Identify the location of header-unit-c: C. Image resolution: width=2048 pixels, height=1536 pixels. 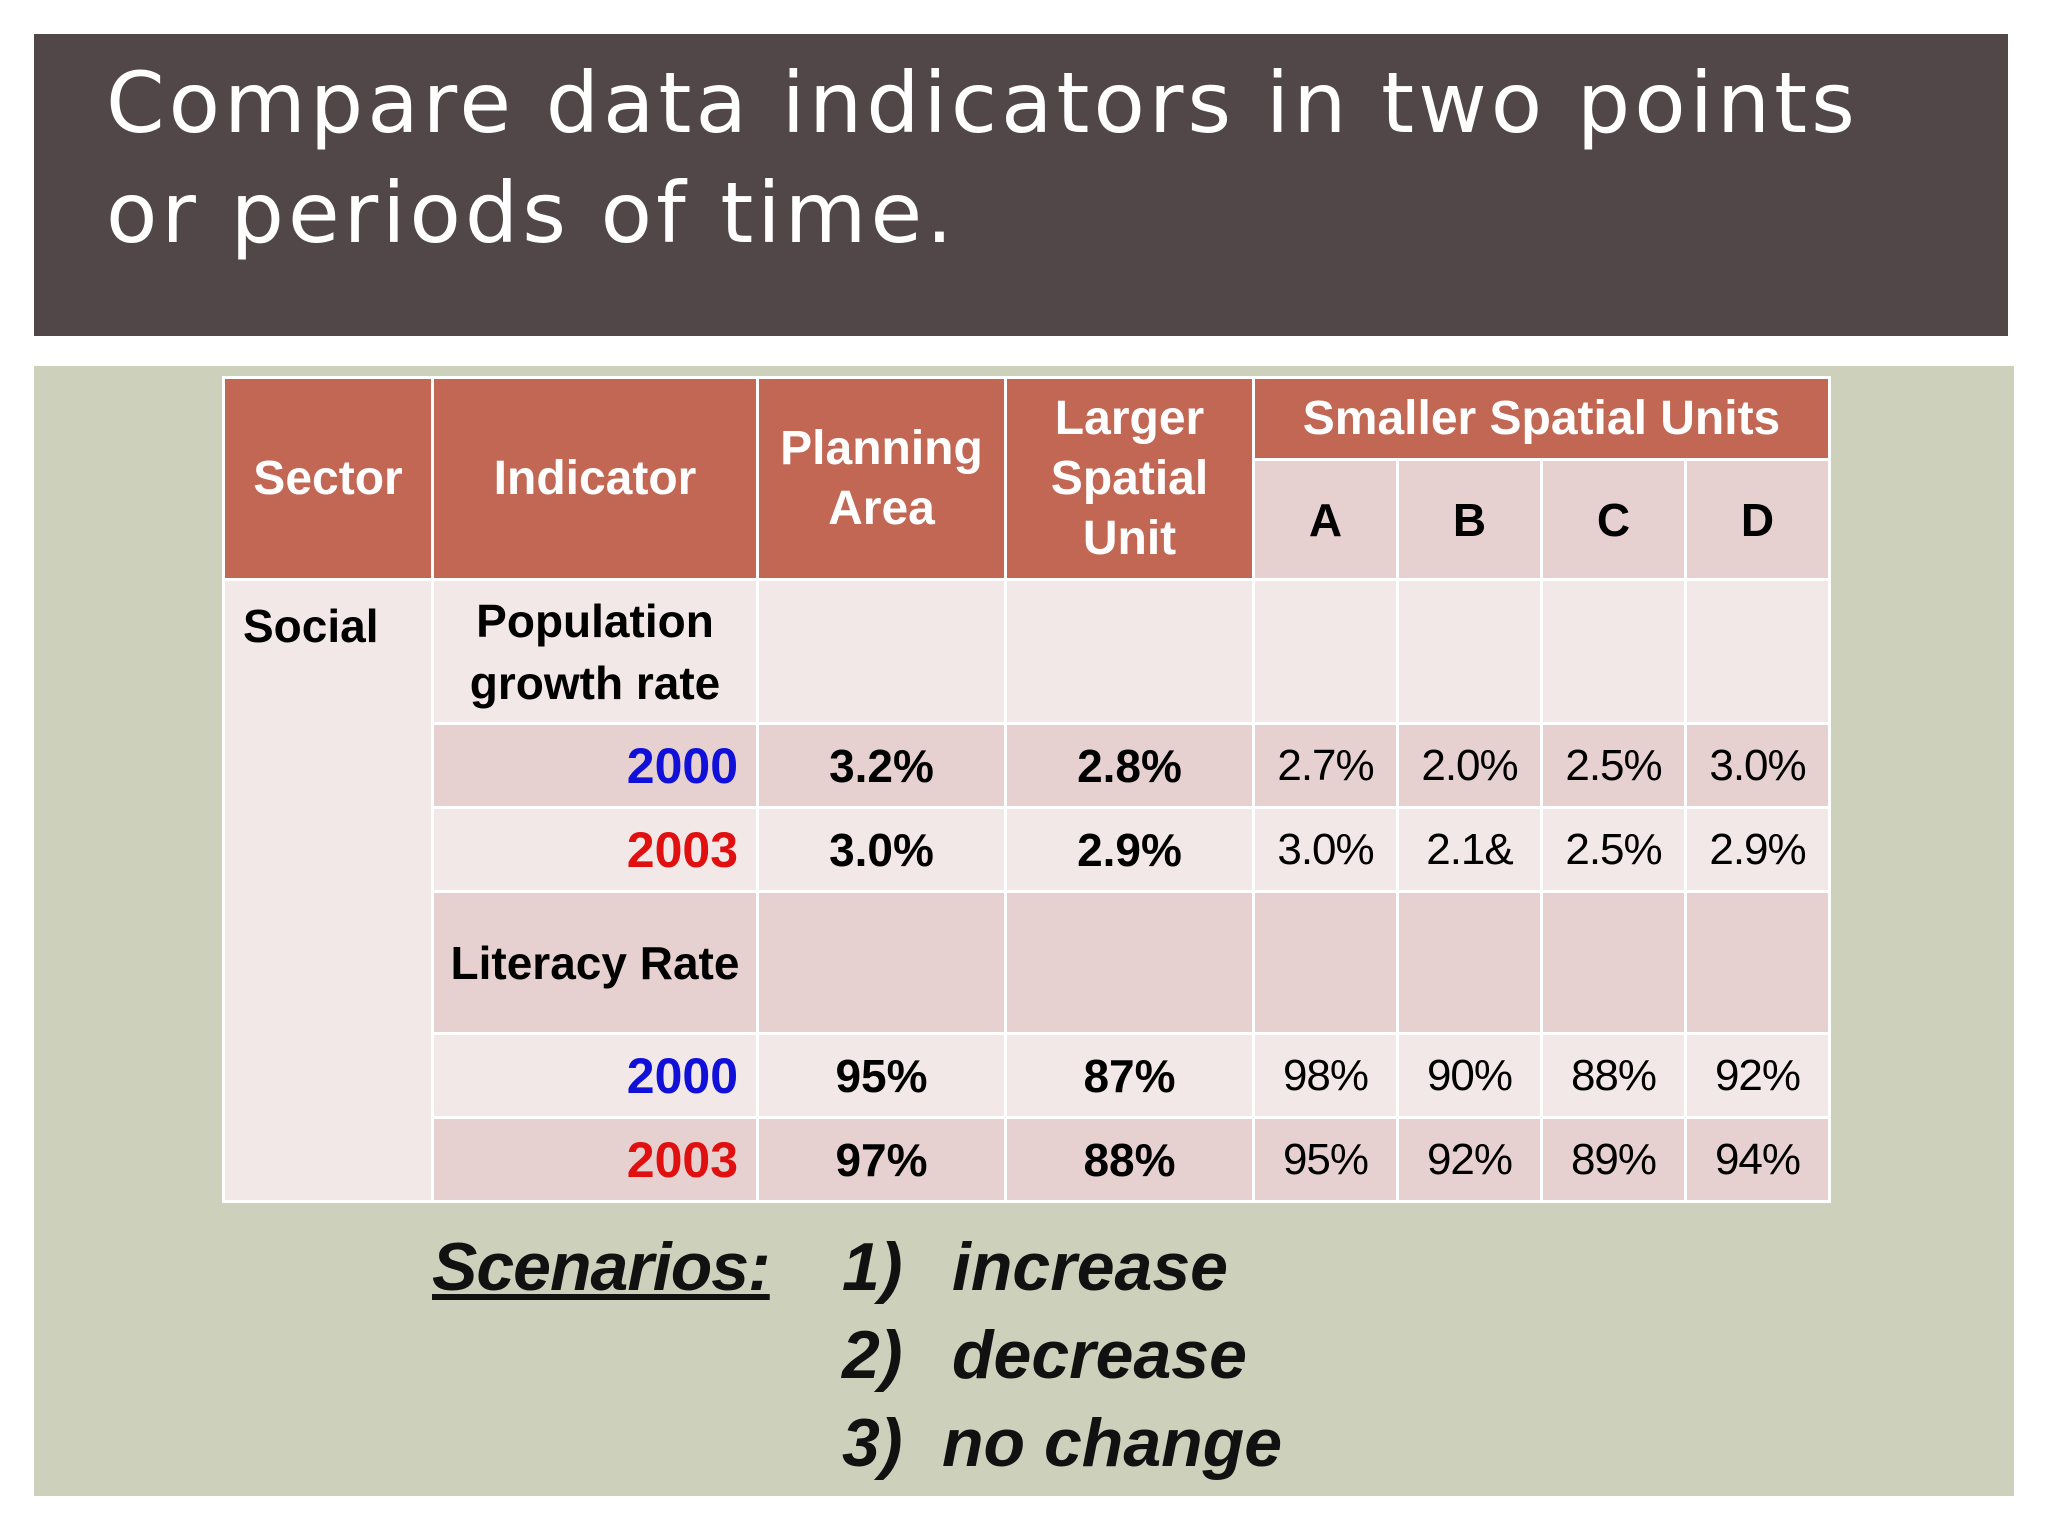
(1613, 519).